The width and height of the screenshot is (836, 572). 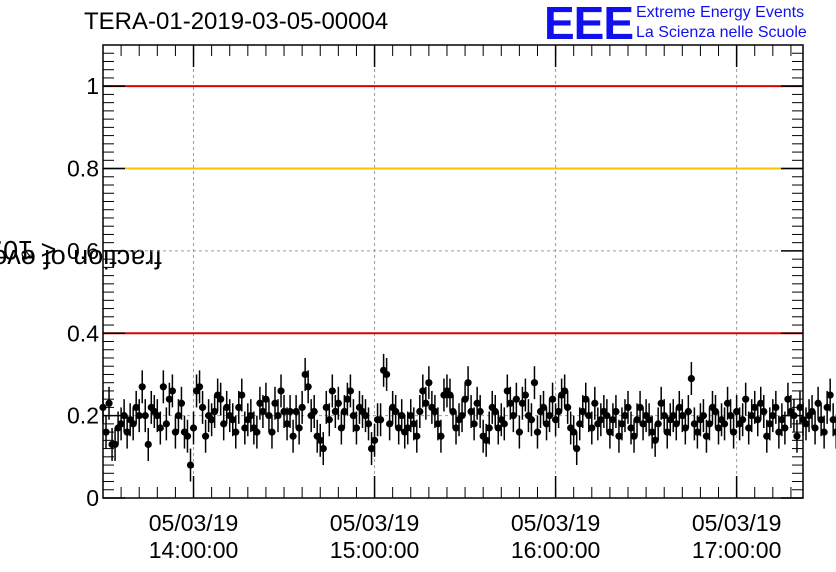 What do you see at coordinates (83, 333) in the screenshot?
I see `y-tick-label-2: 0.4` at bounding box center [83, 333].